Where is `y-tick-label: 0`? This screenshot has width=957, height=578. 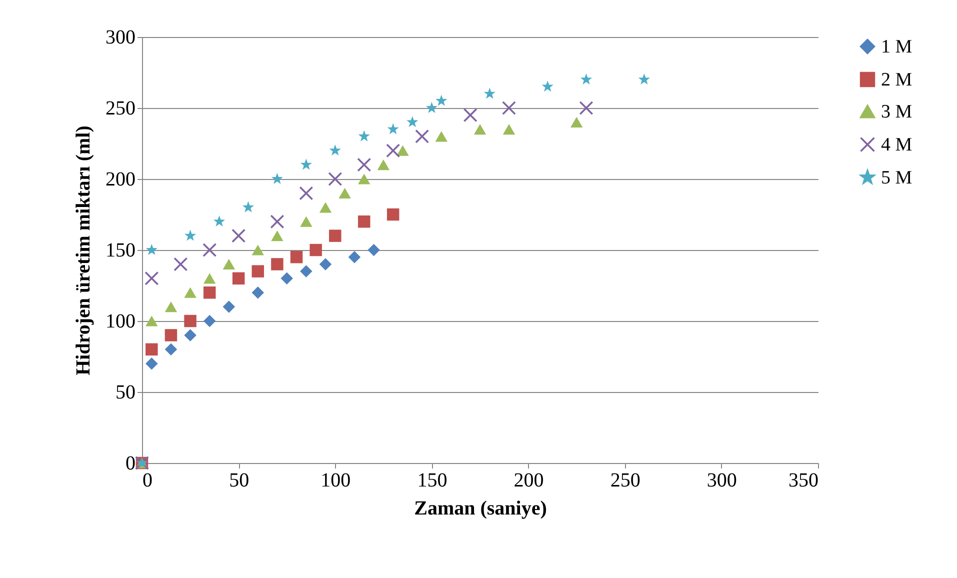
y-tick-label: 0 is located at coordinates (131, 463).